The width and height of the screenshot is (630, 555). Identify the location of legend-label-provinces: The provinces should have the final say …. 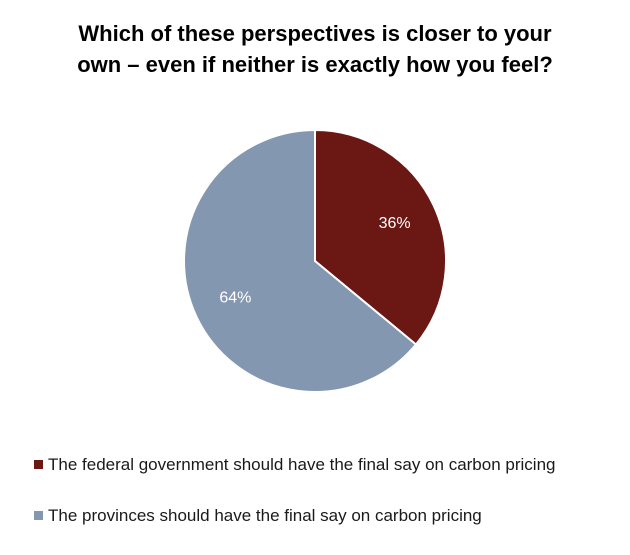
(265, 515).